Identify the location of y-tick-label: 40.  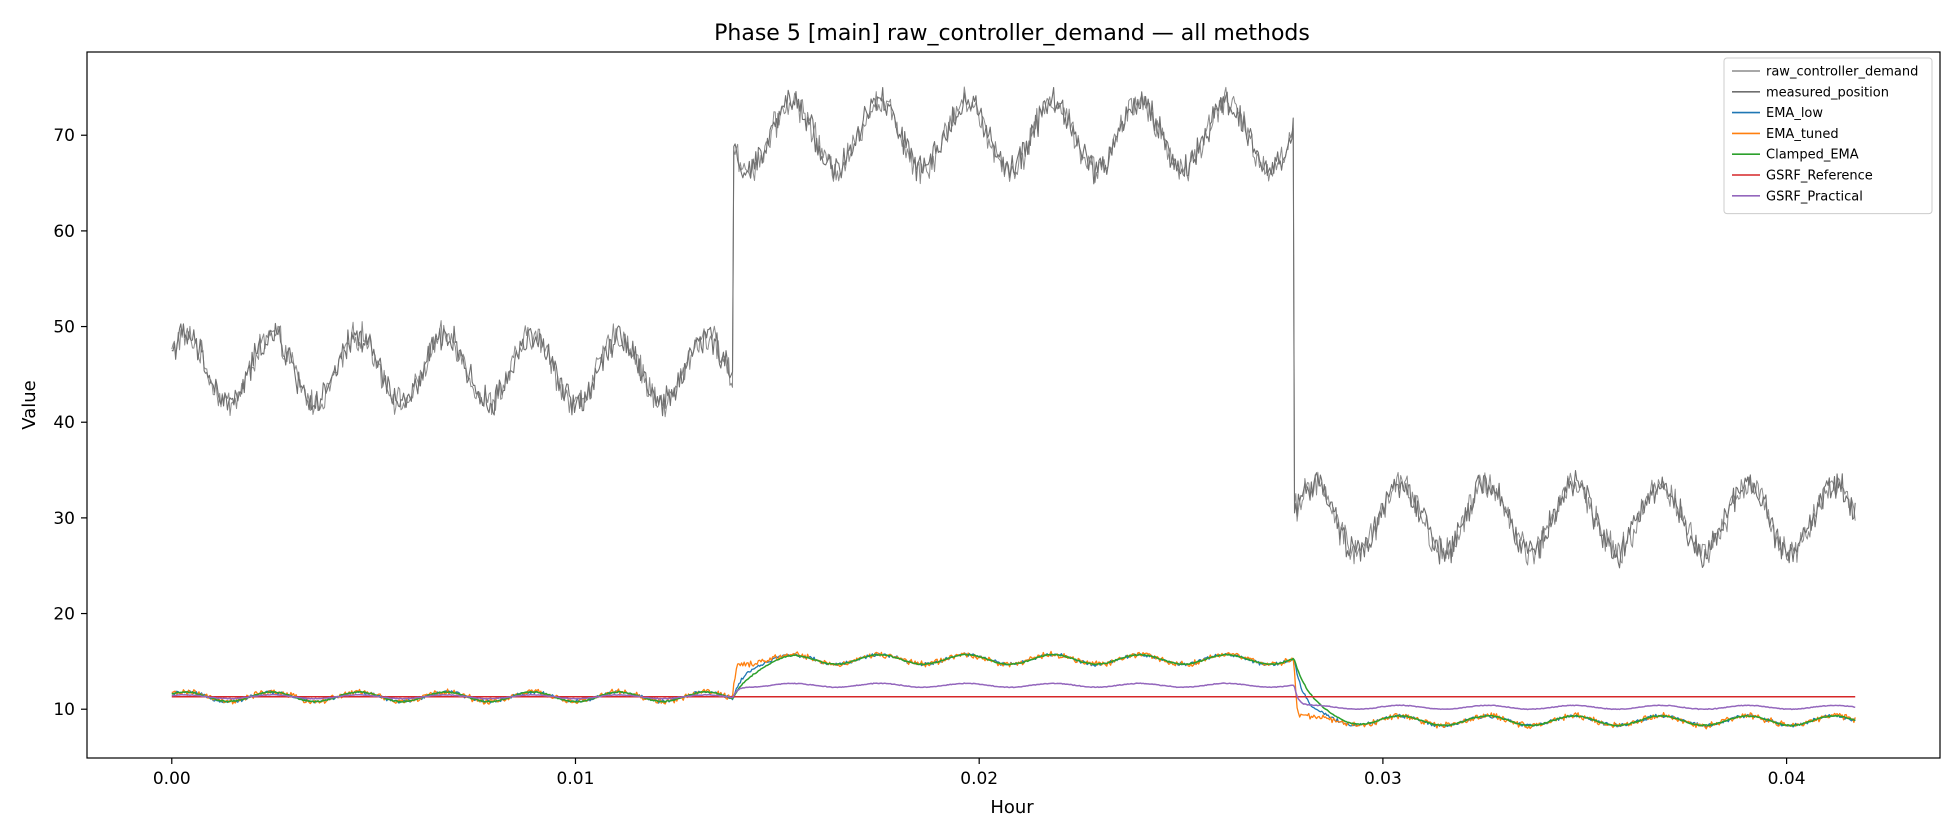
(64, 423).